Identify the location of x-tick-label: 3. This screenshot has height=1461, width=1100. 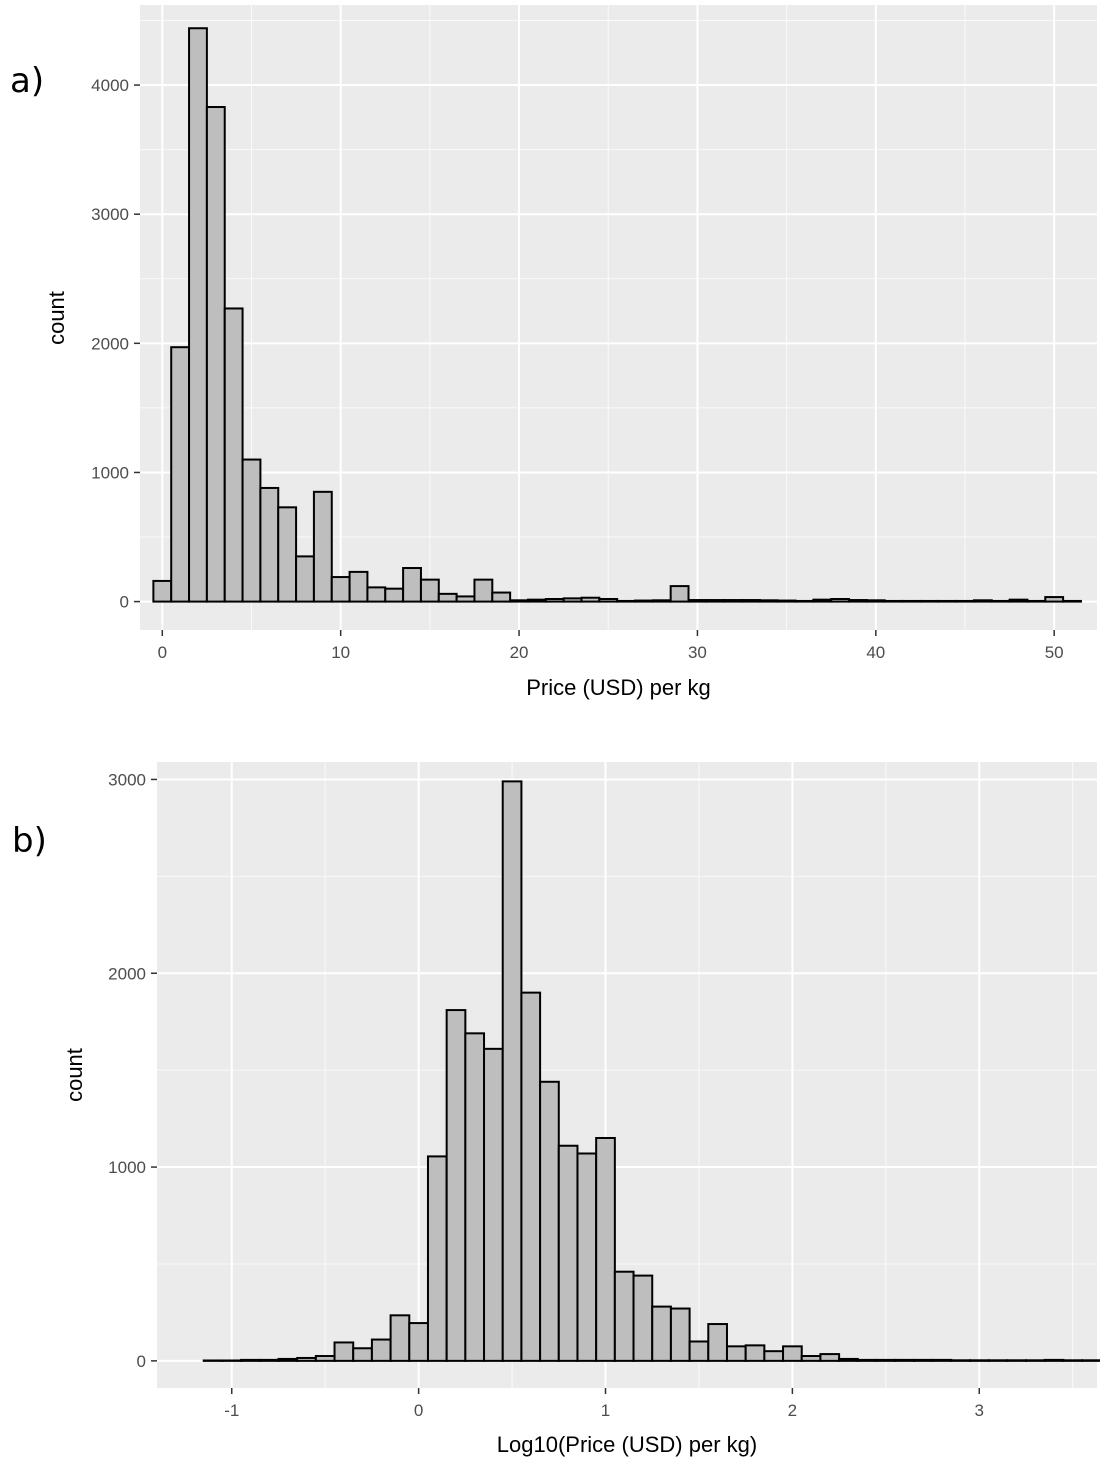
(979, 1410).